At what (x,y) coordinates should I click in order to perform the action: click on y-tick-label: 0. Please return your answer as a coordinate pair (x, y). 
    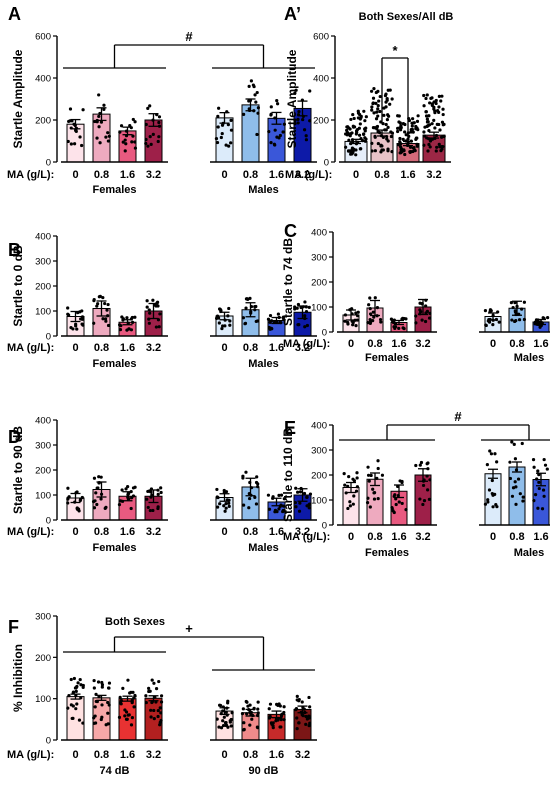
    Looking at the image, I should click on (324, 526).